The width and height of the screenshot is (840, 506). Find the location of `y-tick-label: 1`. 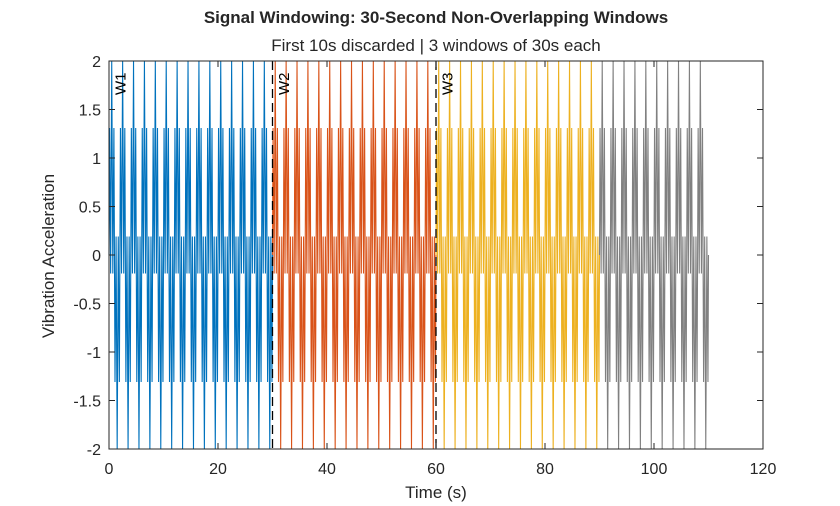

y-tick-label: 1 is located at coordinates (96, 159).